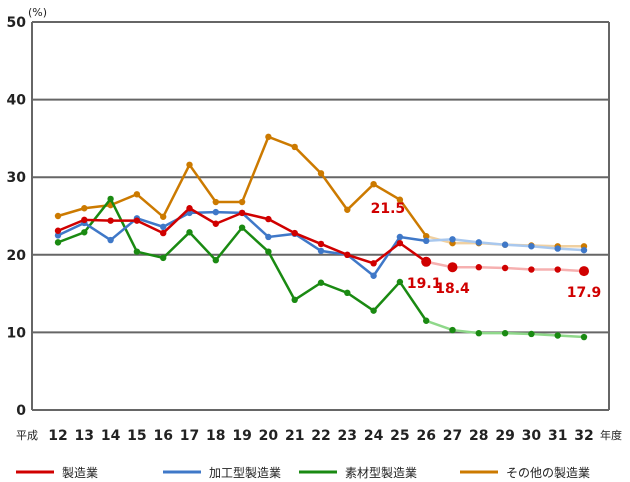 The width and height of the screenshot is (630, 482). I want to click on x-tick-label: 30, so click(532, 436).